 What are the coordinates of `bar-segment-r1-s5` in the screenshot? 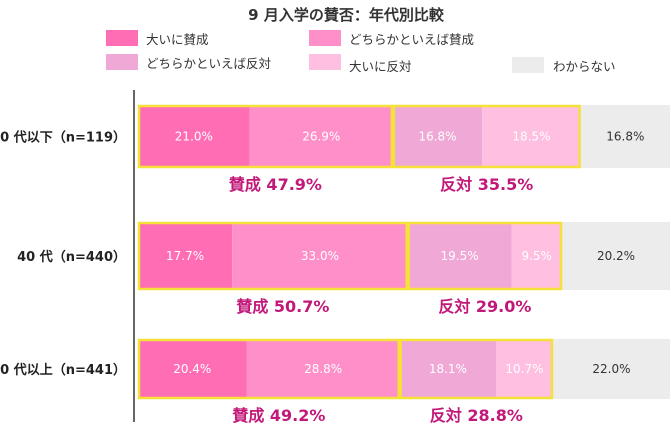 It's located at (625, 136).